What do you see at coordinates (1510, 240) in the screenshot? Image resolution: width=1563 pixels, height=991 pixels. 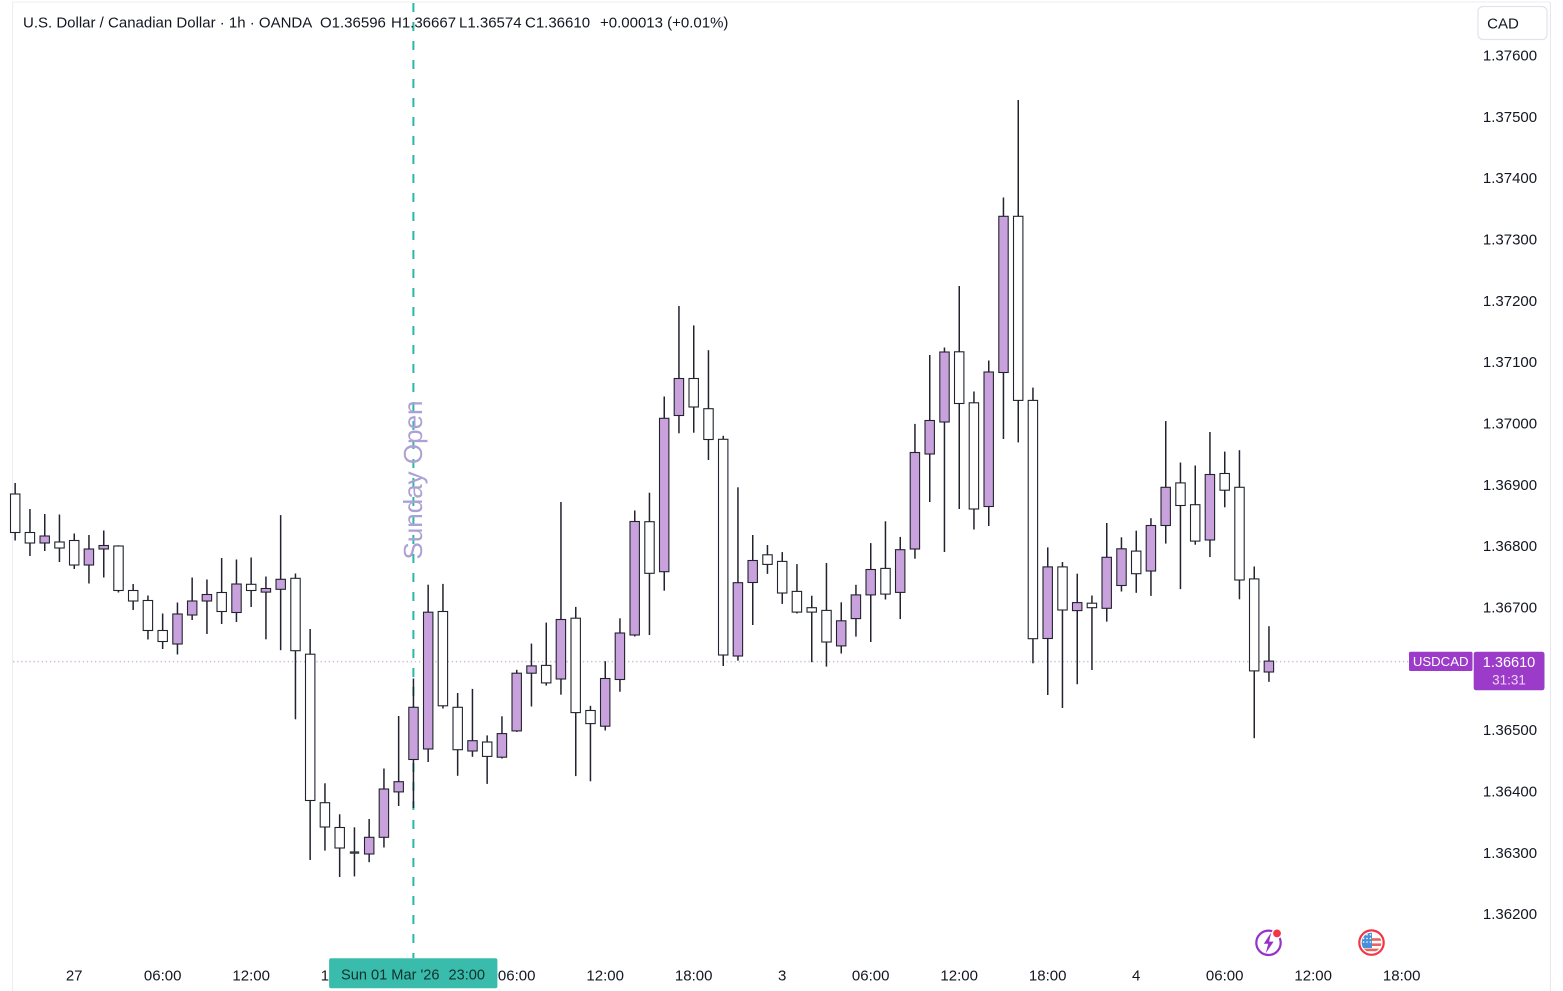 I see `svg-text: 1.37300` at bounding box center [1510, 240].